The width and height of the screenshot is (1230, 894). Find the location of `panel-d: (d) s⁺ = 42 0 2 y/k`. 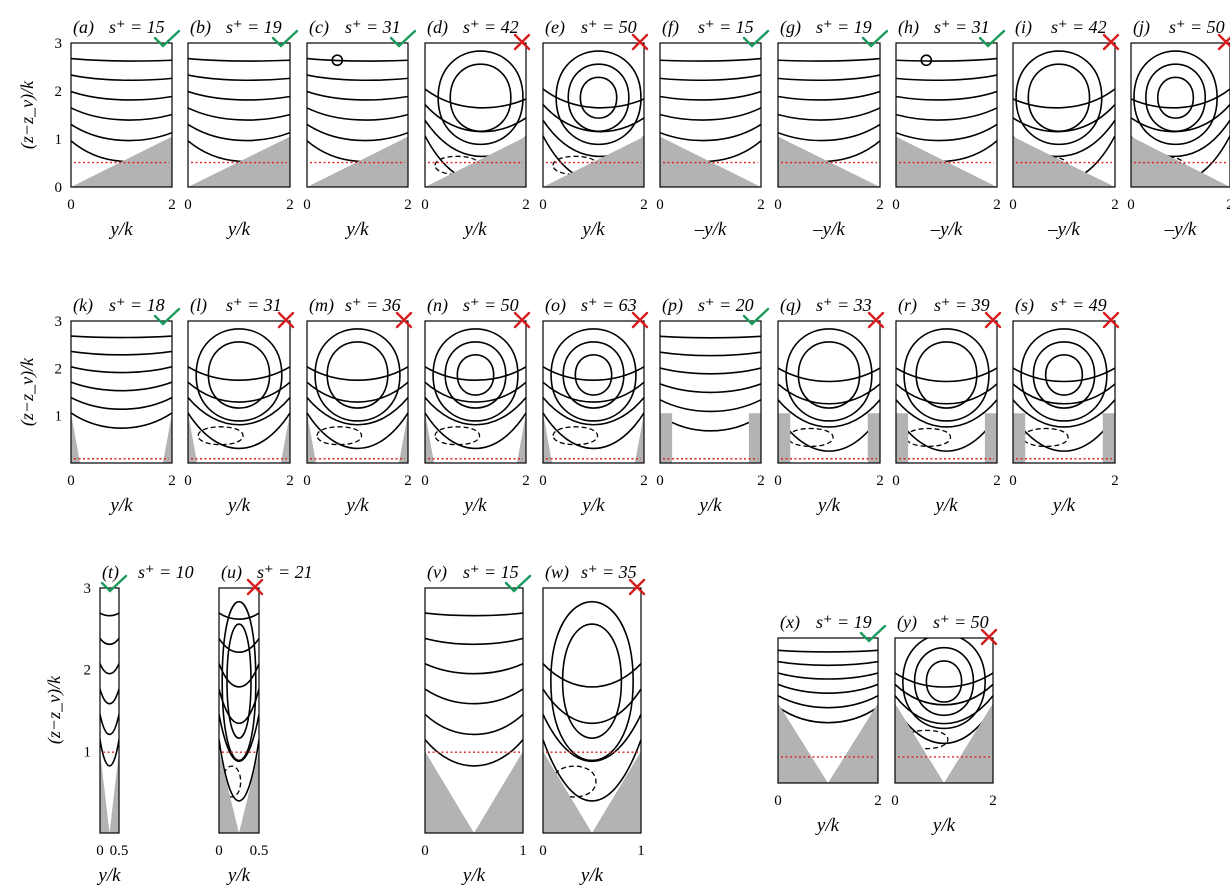

panel-d: (d) s⁺ = 42 0 2 y/k is located at coordinates (476, 128).